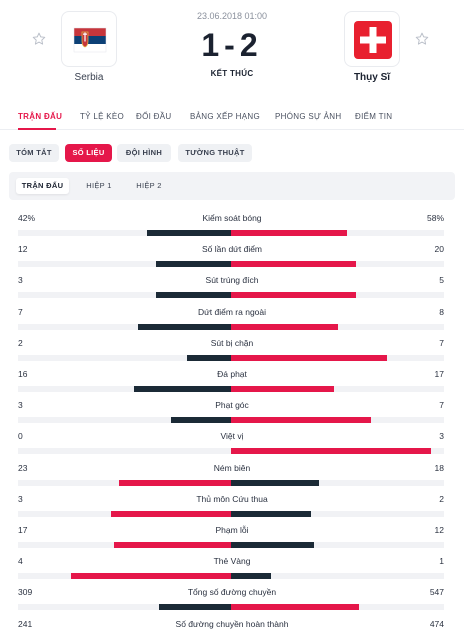 The height and width of the screenshot is (634, 464). What do you see at coordinates (232, 445) in the screenshot?
I see `stat-row: 0 Việt vị 3` at bounding box center [232, 445].